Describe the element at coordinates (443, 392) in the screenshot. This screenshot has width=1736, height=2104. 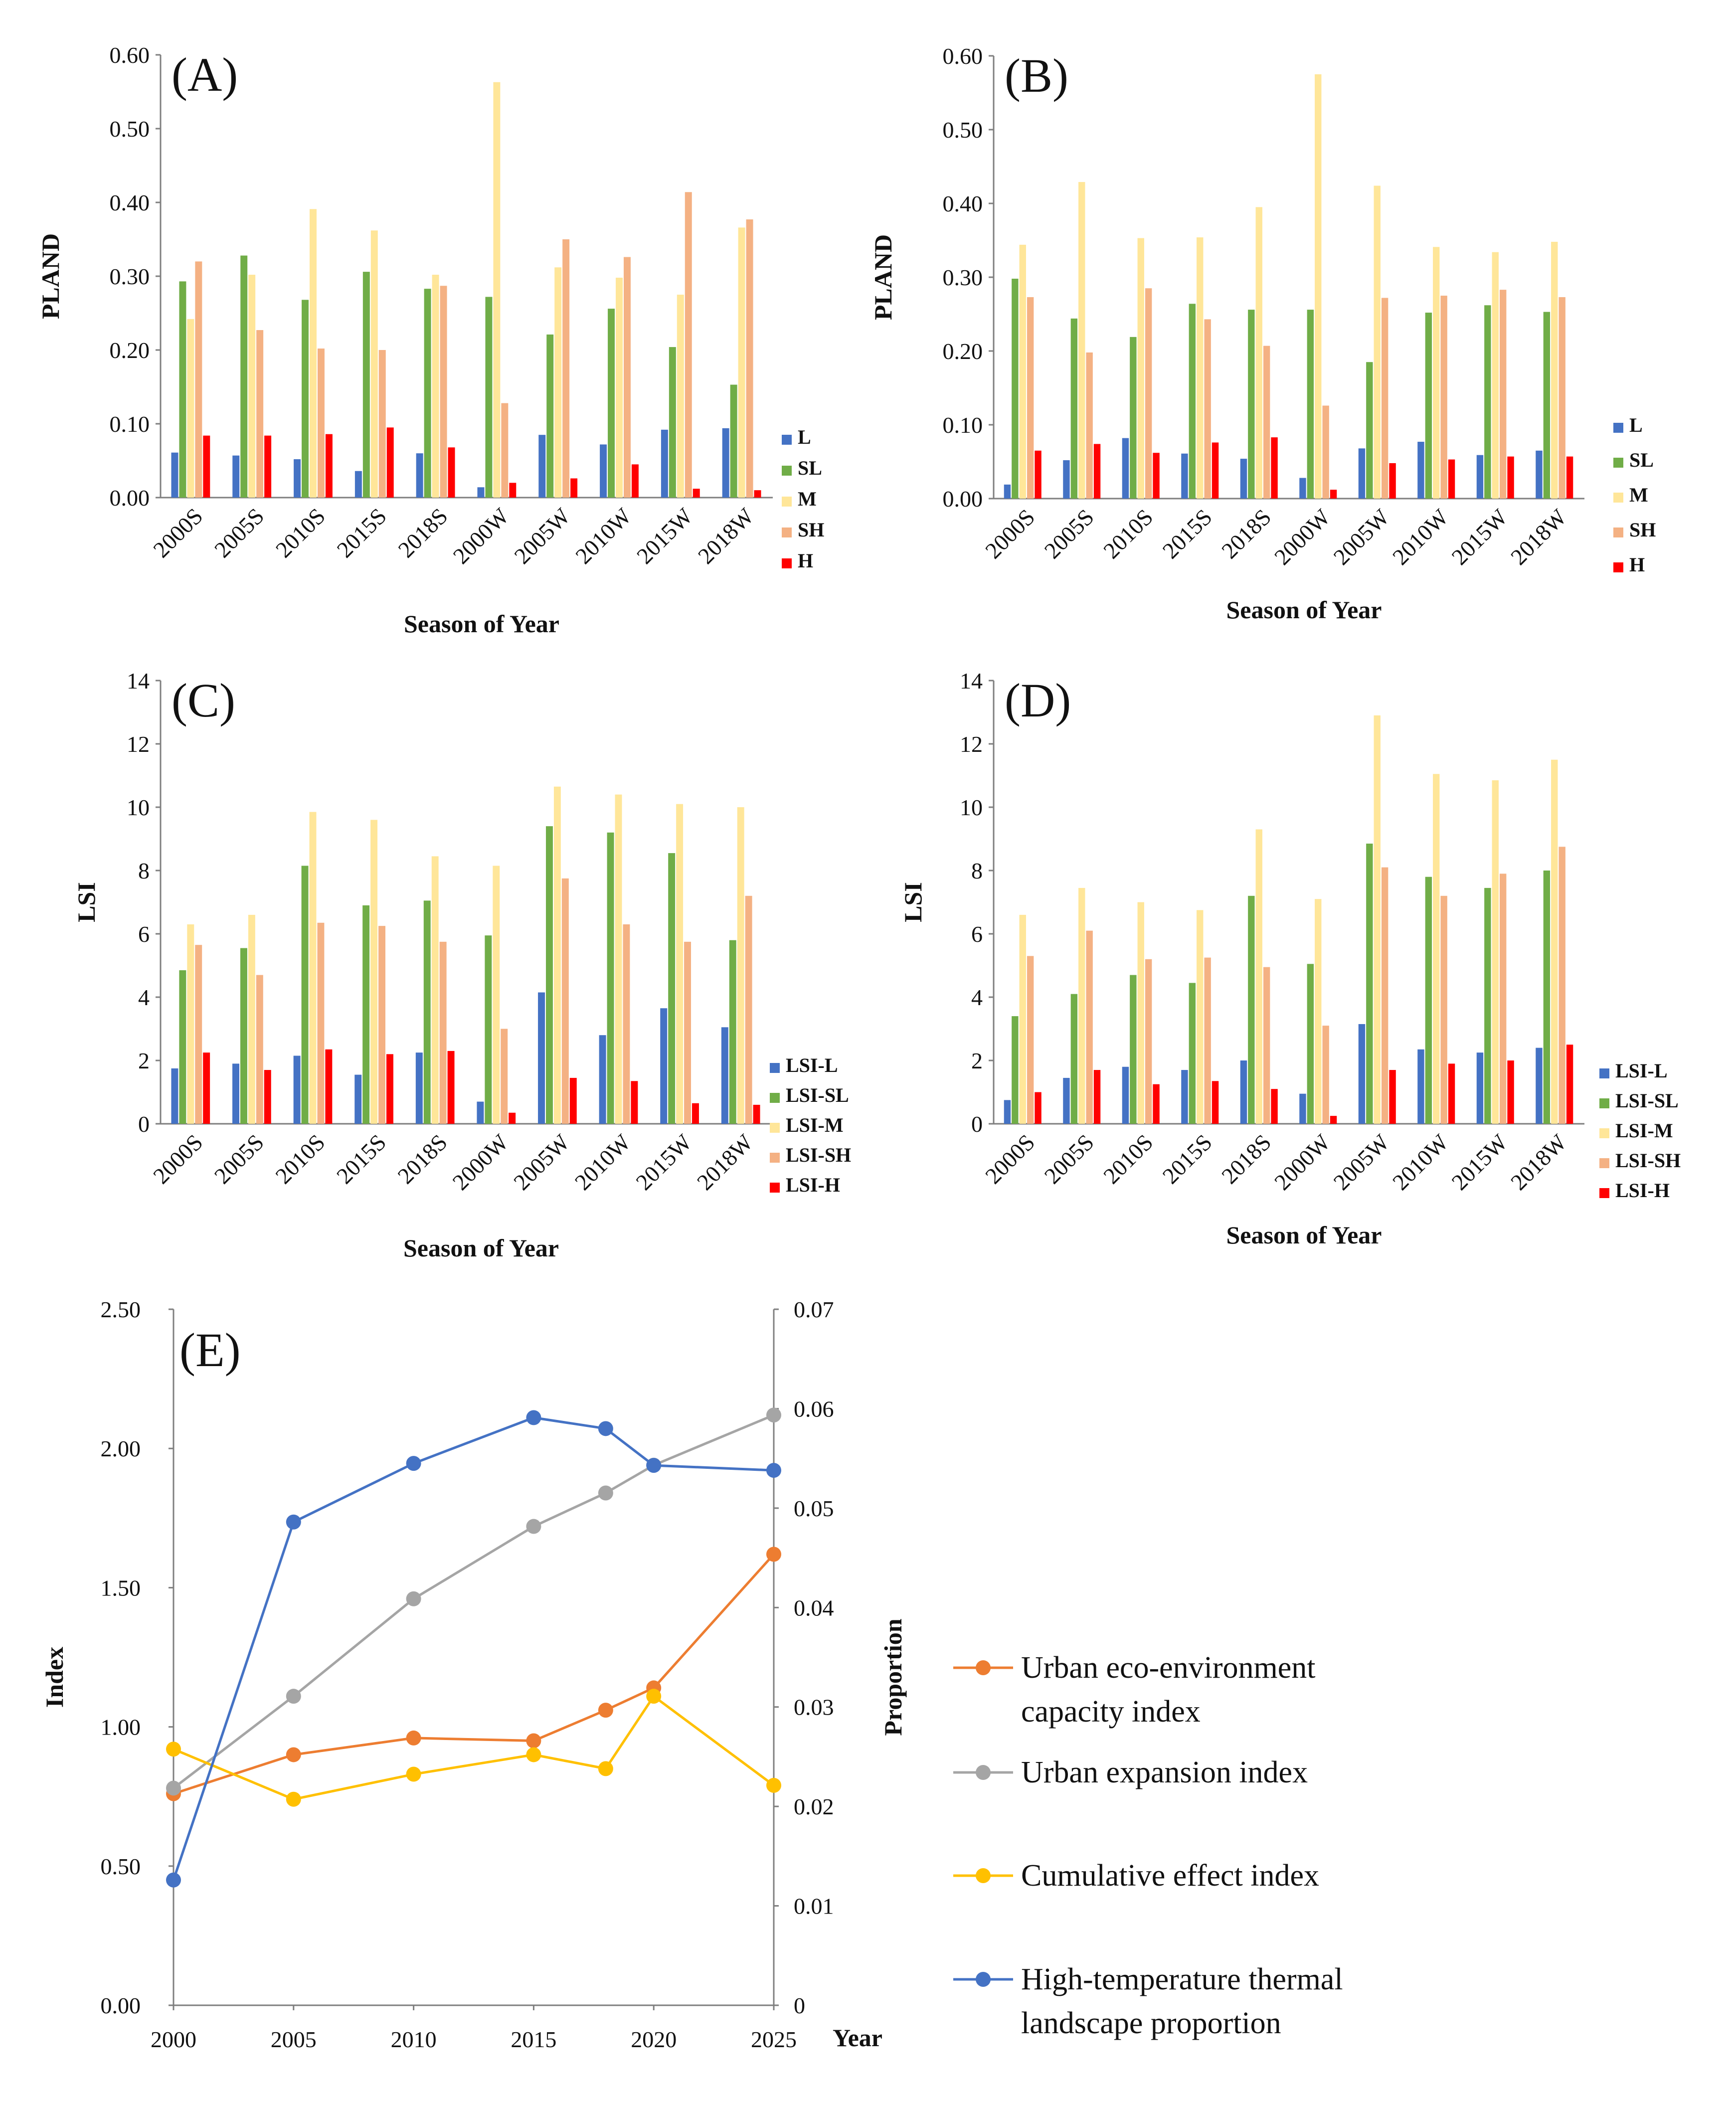
I see `bar-sh-2018s` at that location.